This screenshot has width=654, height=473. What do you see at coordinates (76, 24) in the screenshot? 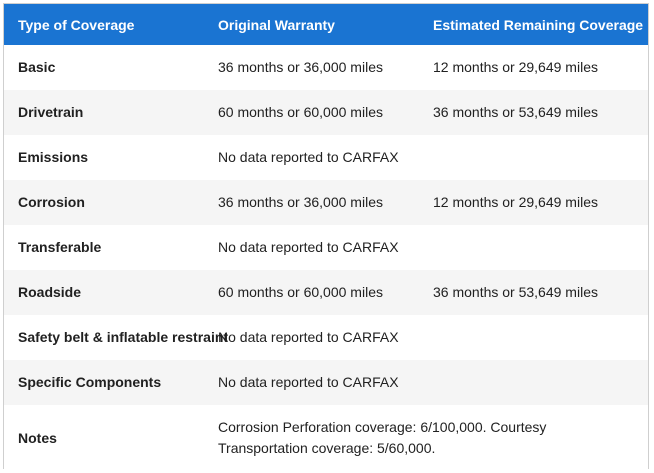
I see `header-type-of-coverage: Type of Coverage` at bounding box center [76, 24].